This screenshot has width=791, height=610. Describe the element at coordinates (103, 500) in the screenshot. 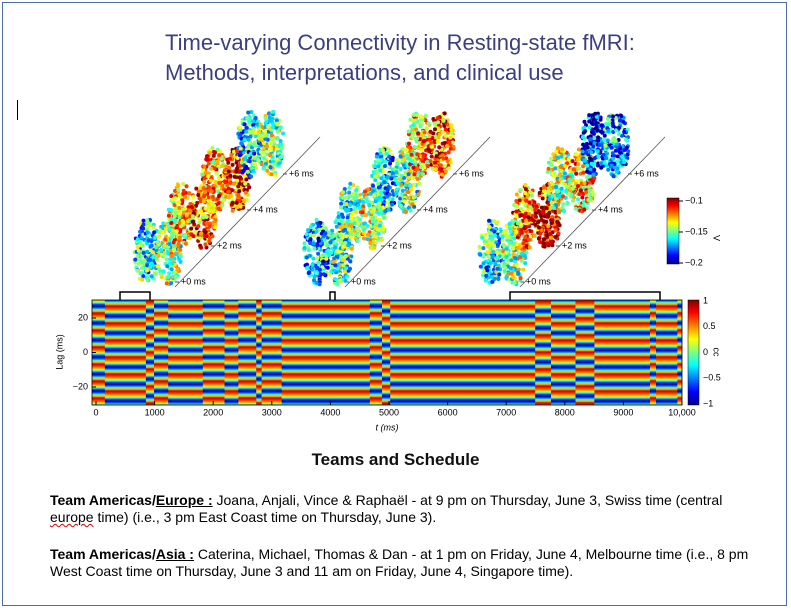

I see `team-label: Team Americas/` at that location.